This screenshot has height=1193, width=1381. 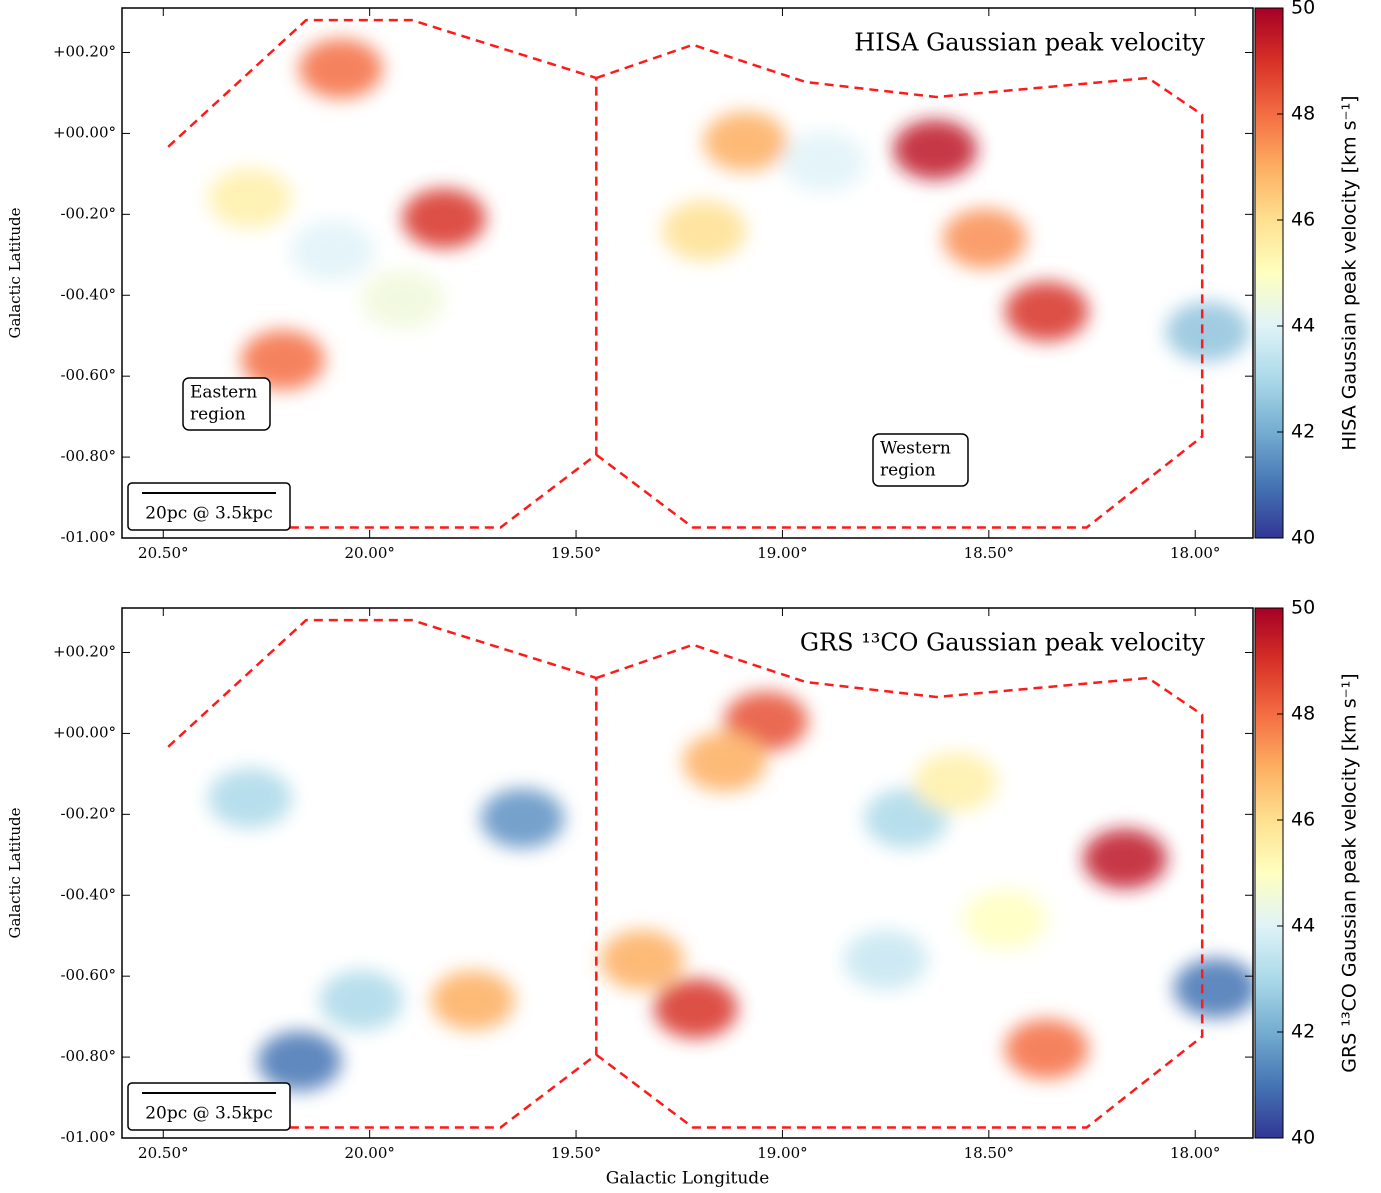 What do you see at coordinates (382, 873) in the screenshot?
I see `region-outline` at bounding box center [382, 873].